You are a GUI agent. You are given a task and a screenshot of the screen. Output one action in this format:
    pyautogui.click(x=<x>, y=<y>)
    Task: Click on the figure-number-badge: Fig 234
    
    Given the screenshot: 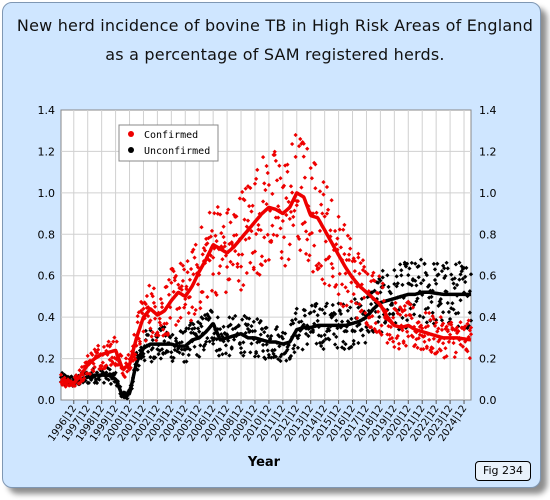 What is the action you would take?
    pyautogui.click(x=503, y=471)
    